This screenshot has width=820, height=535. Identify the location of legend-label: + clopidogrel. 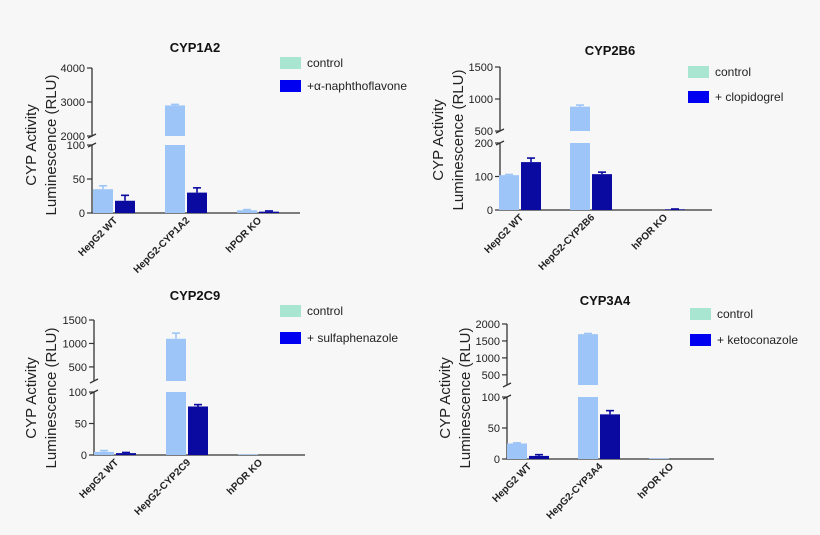
(749, 97).